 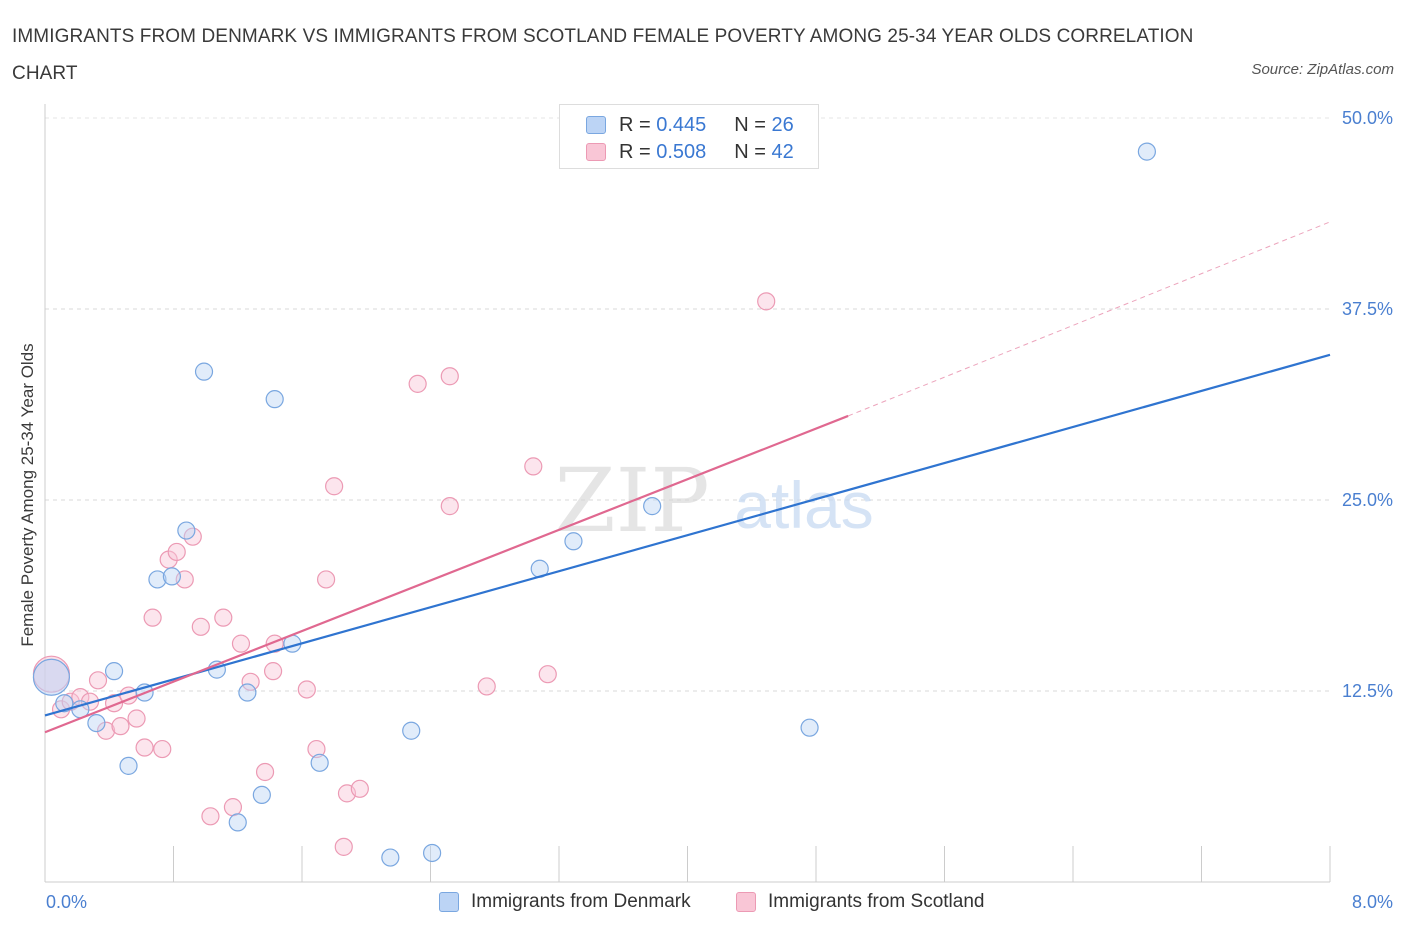 I want to click on y-tick-label: 12.5%, so click(x=1367, y=691).